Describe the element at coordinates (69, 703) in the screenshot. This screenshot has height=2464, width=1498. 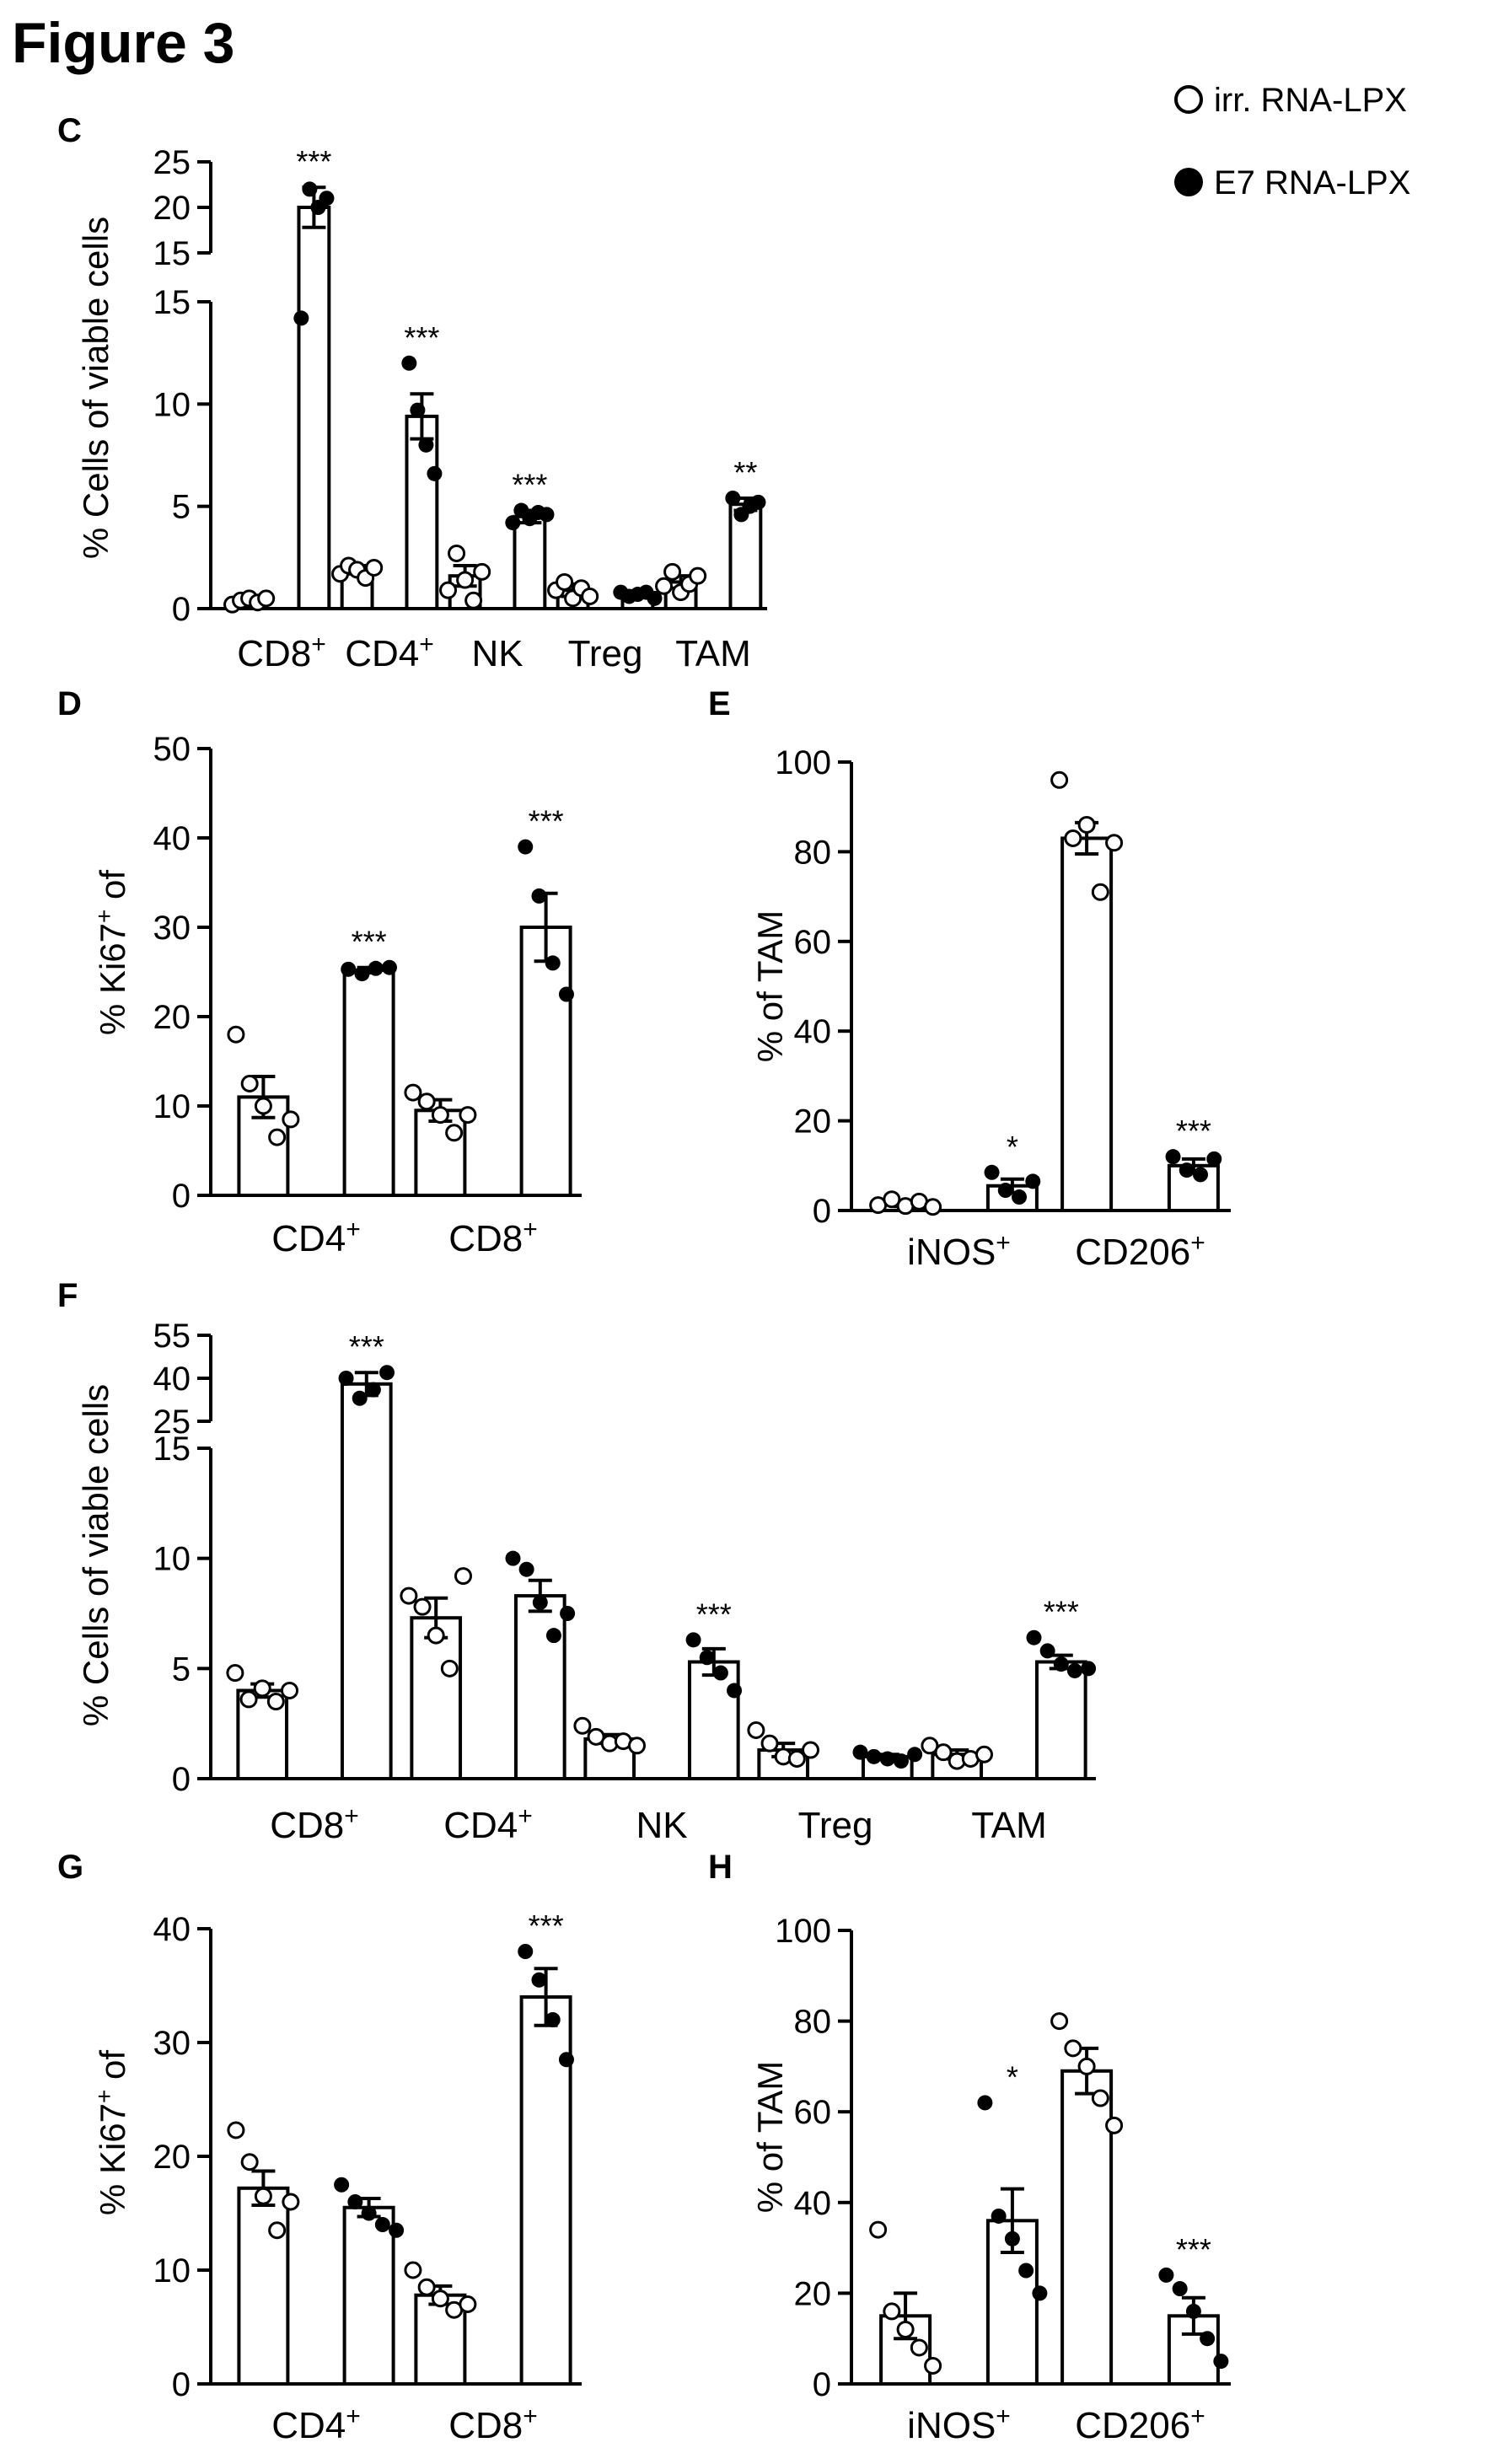
I see `panel-letter: D` at that location.